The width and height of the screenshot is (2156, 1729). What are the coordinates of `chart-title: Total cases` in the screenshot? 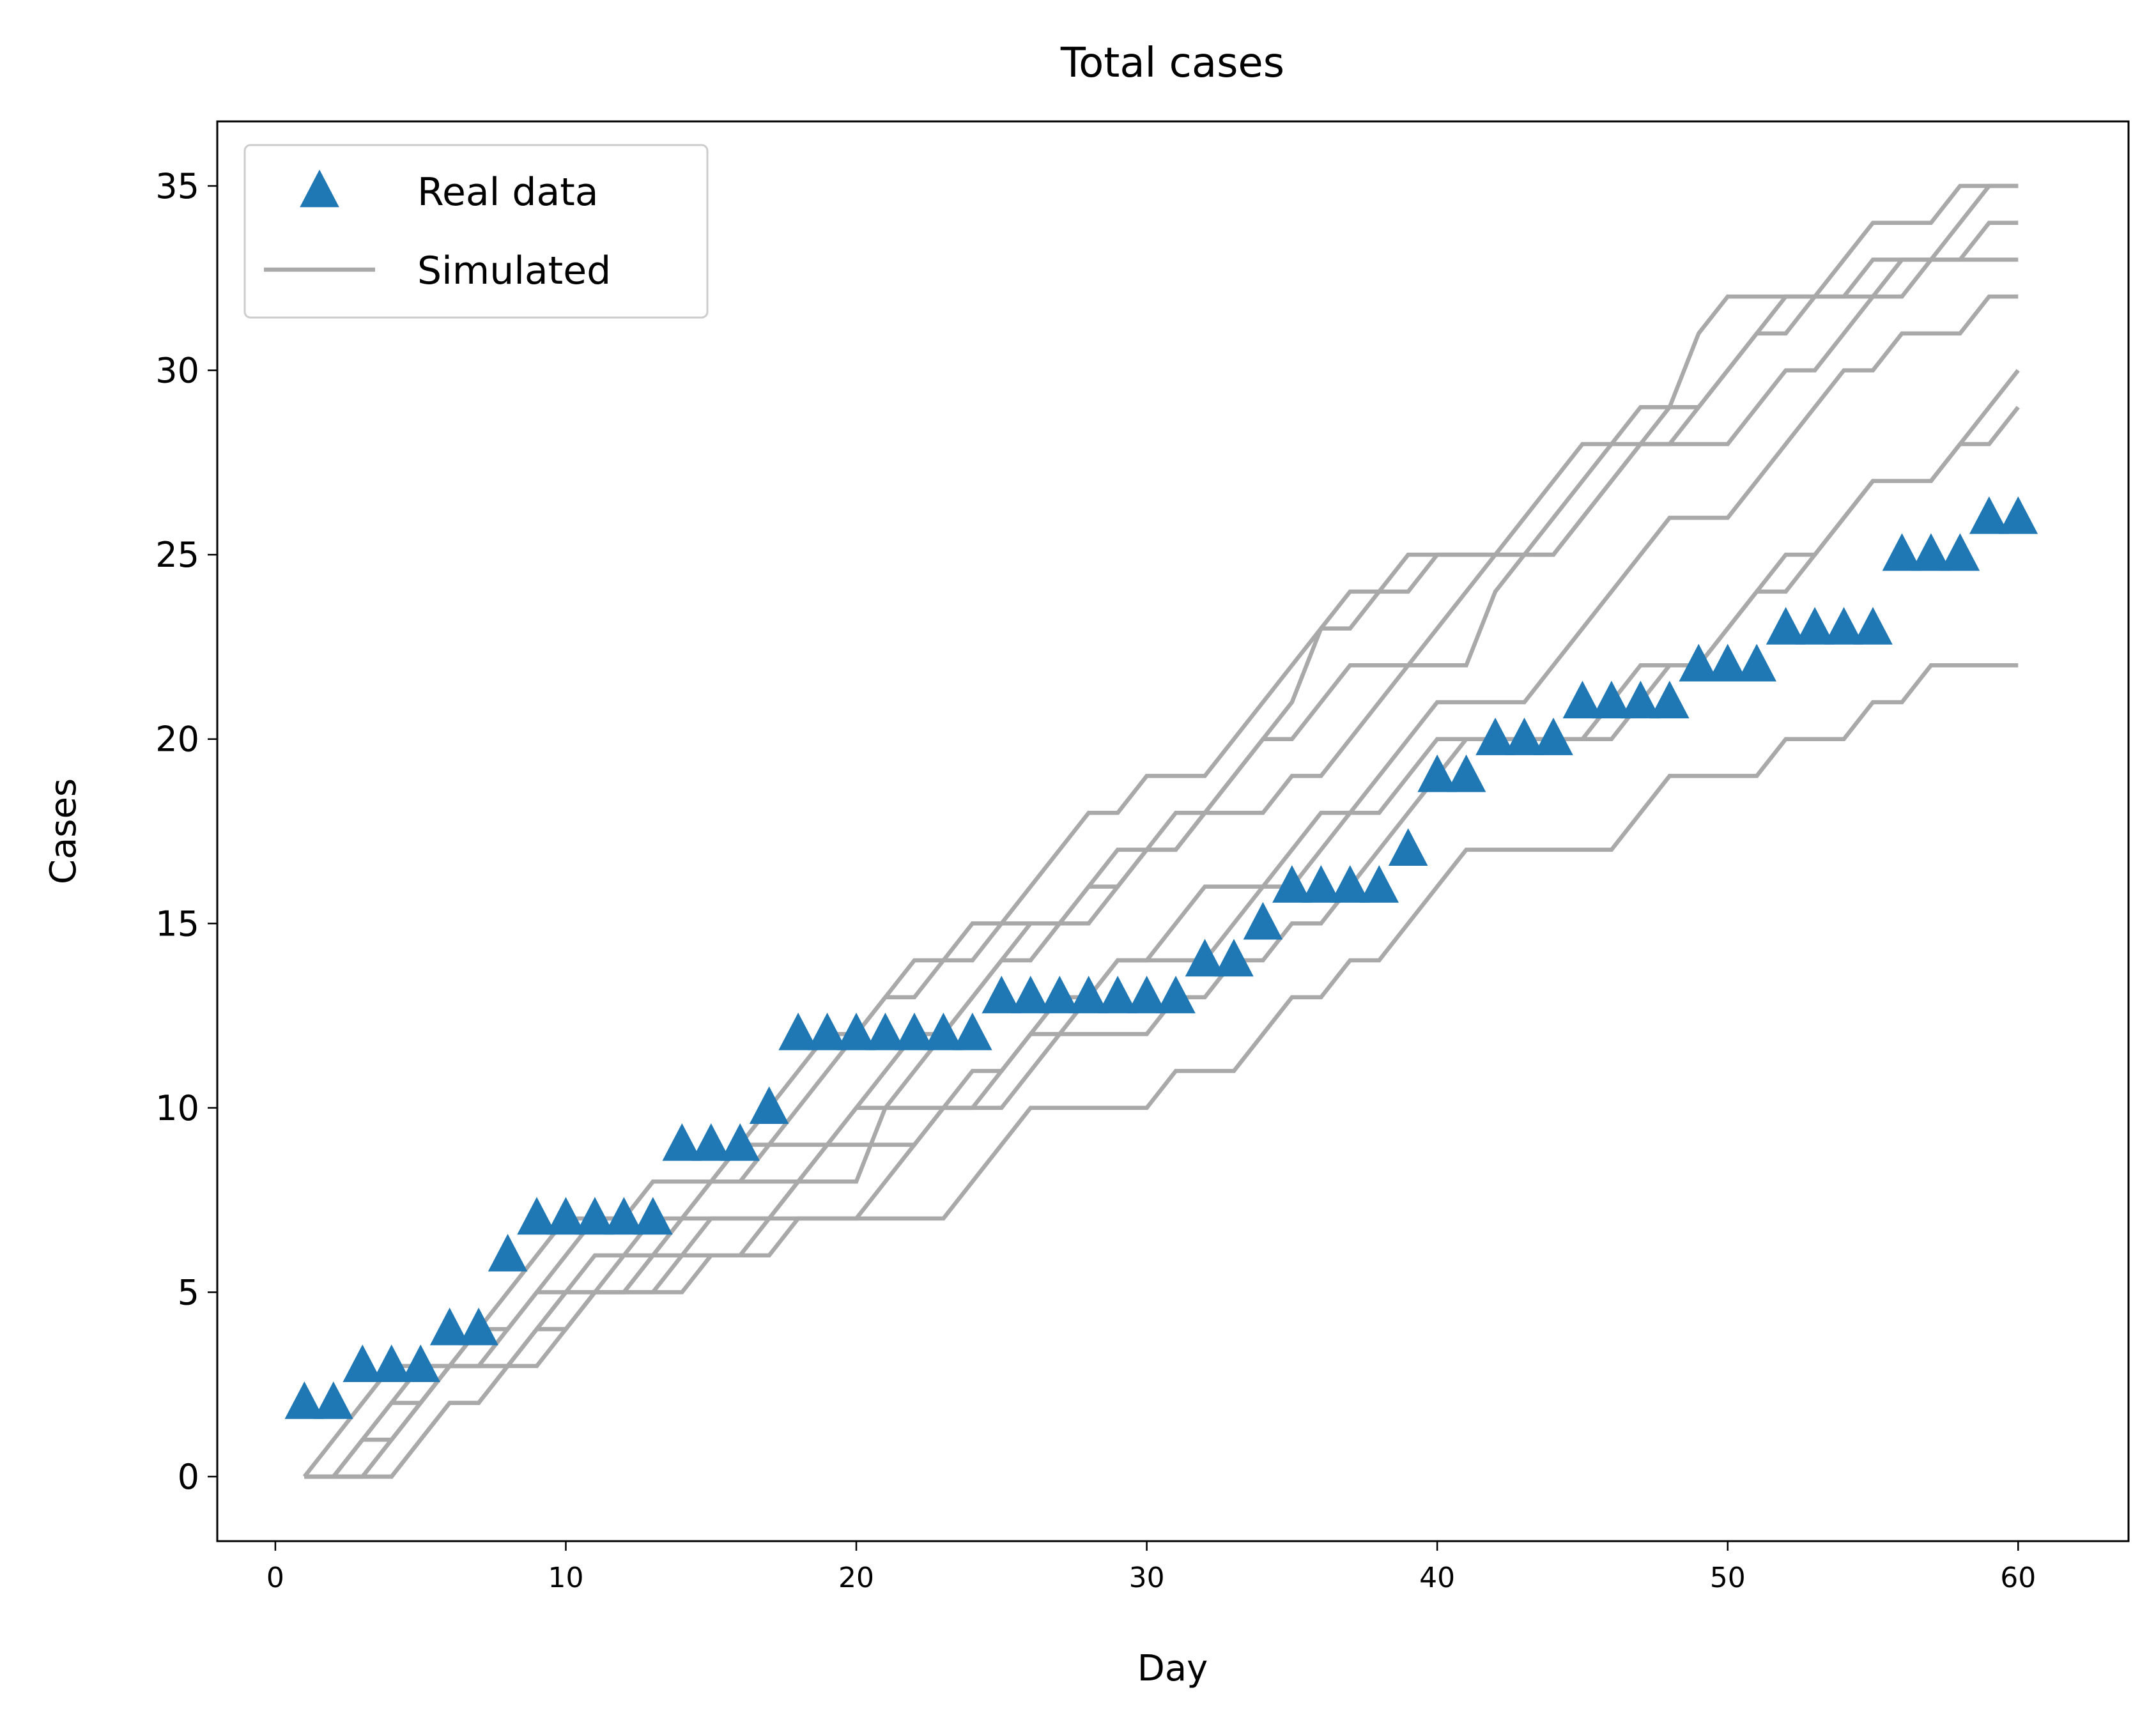 It's located at (1172, 63).